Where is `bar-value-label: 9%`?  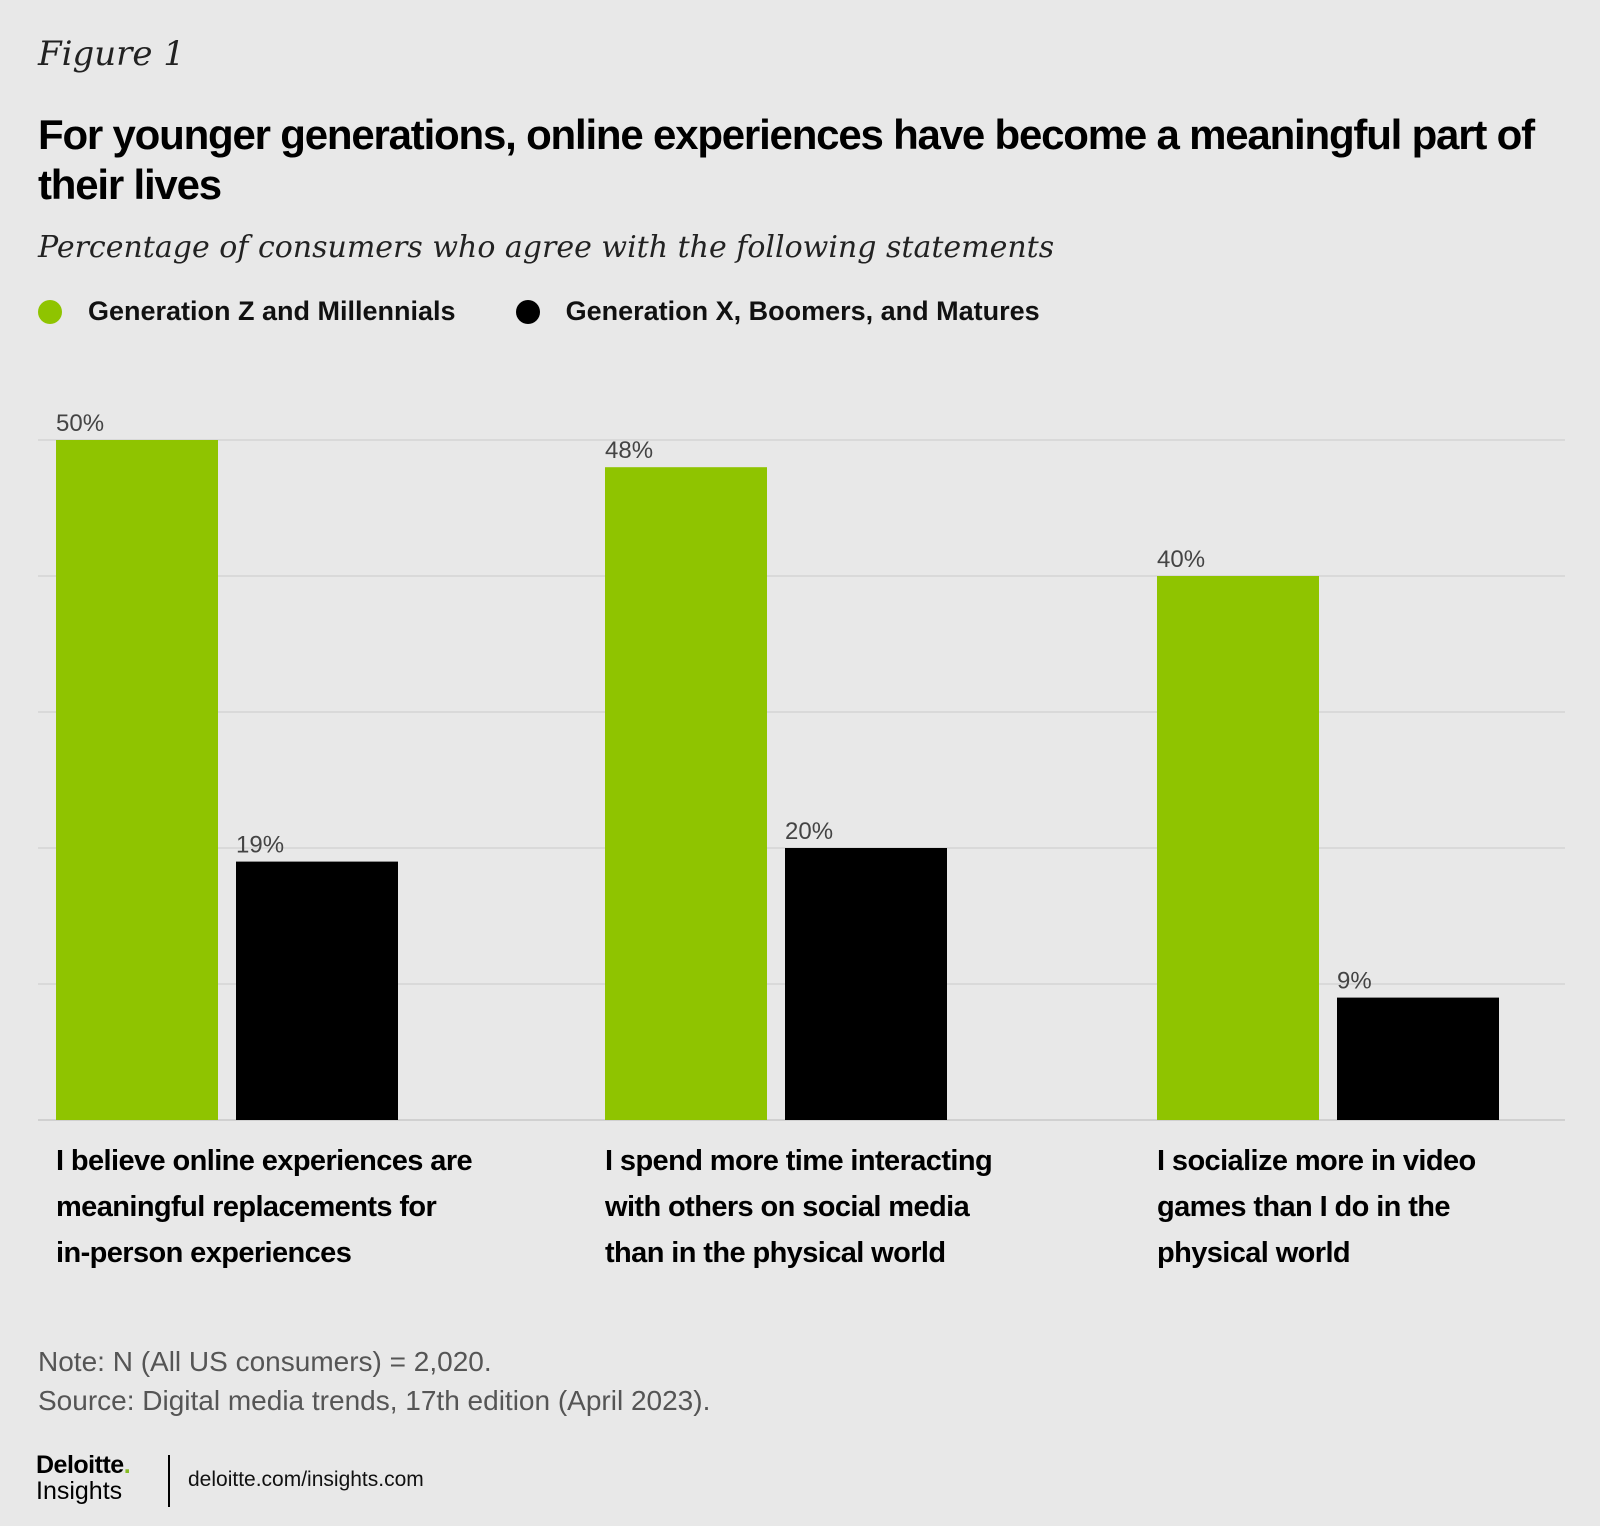 bar-value-label: 9% is located at coordinates (1354, 981).